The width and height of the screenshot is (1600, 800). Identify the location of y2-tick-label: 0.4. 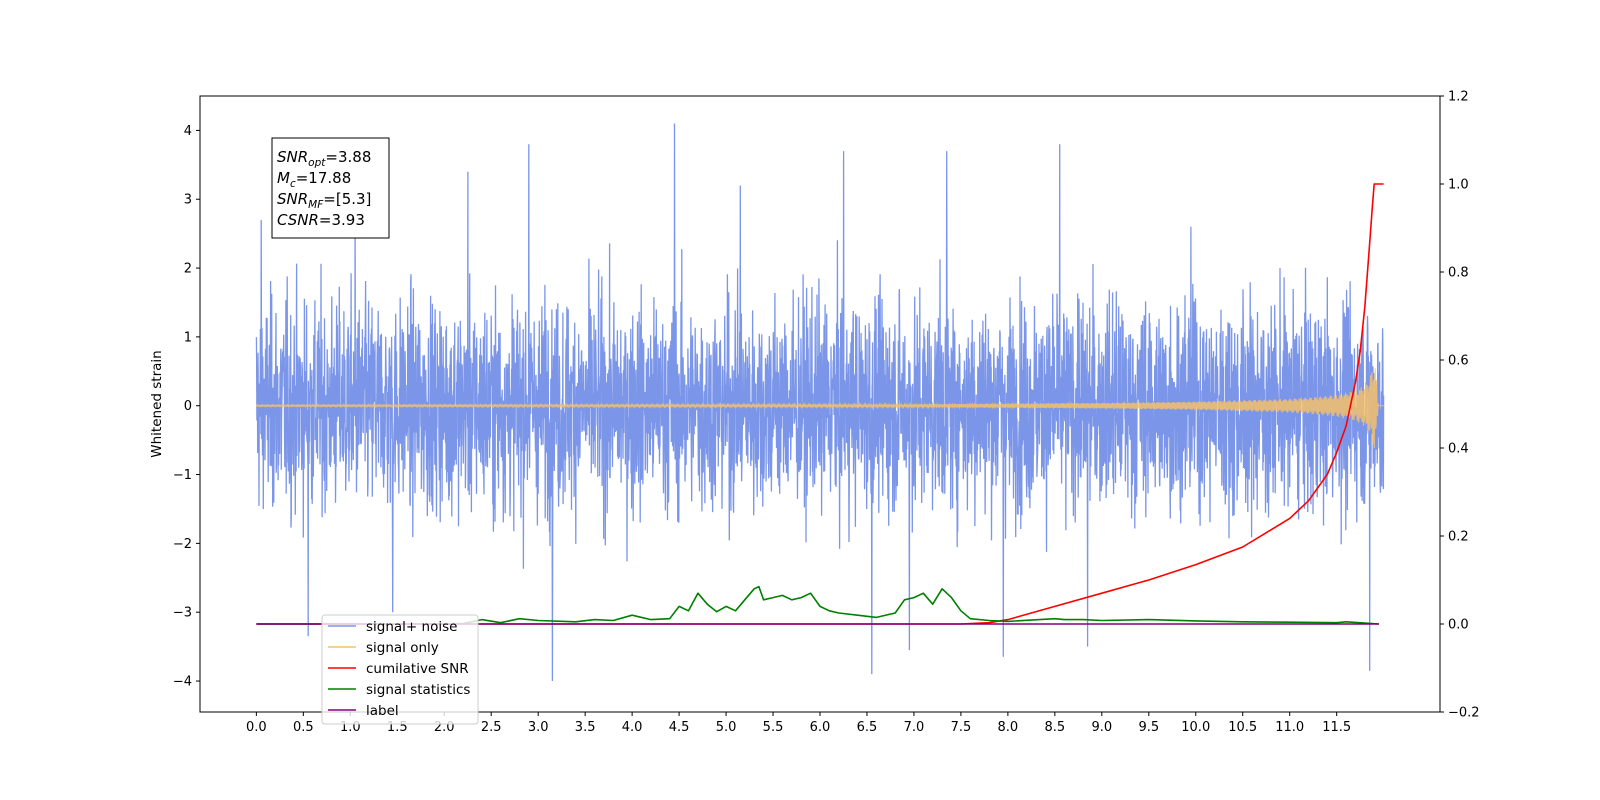
(1458, 449).